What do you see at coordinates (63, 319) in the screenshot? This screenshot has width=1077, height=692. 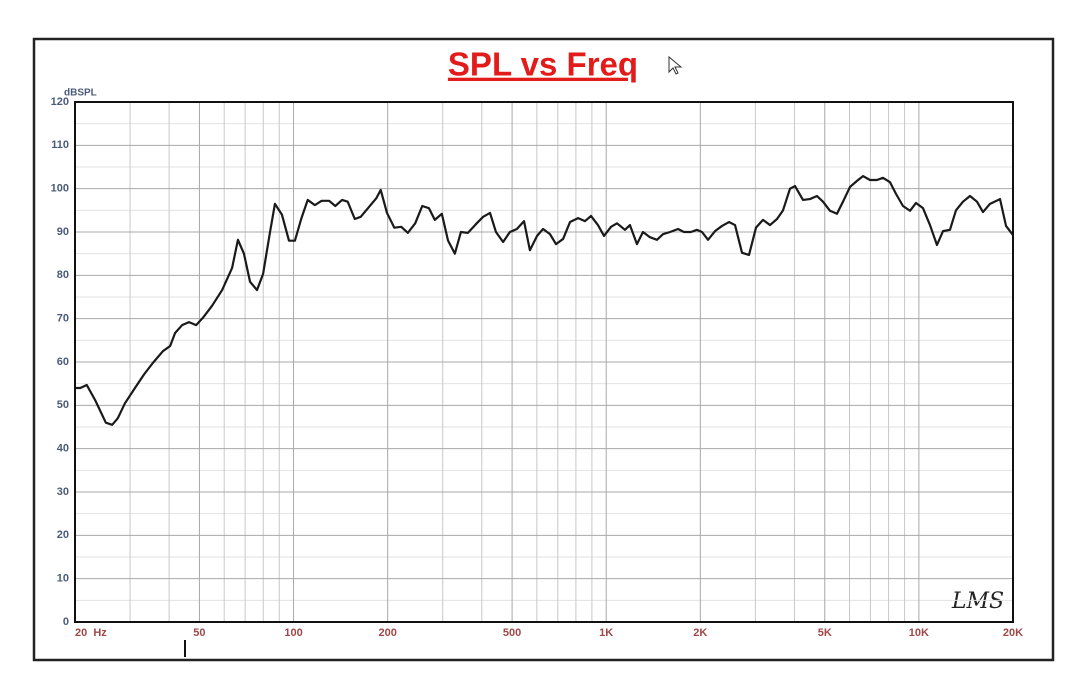 I see `y-tick-label: 70` at bounding box center [63, 319].